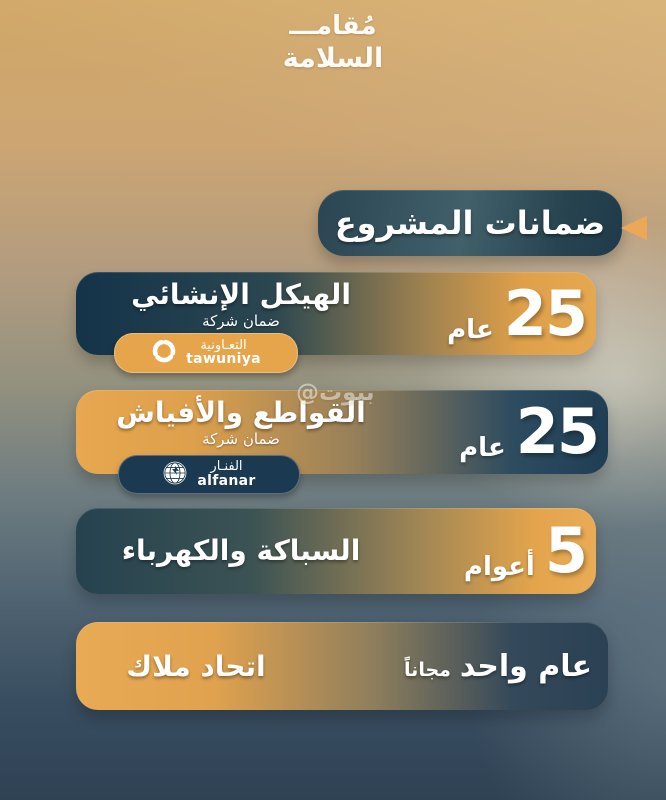 This screenshot has width=666, height=800. Describe the element at coordinates (175, 475) in the screenshot. I see `alfanar-logo-icon` at that location.